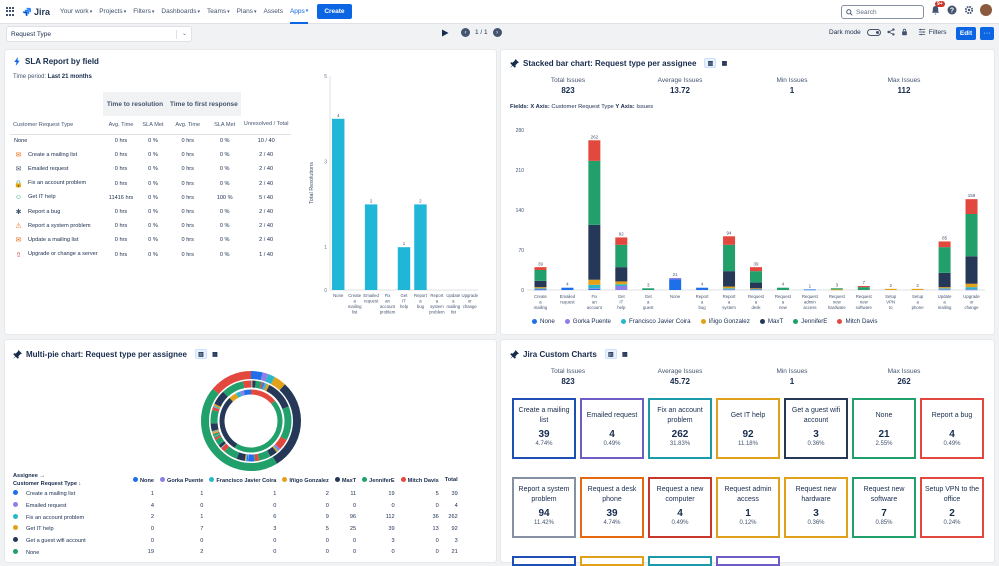 The height and width of the screenshot is (566, 999). What do you see at coordinates (143, 11) in the screenshot?
I see `nav-filters: Filters▾` at bounding box center [143, 11].